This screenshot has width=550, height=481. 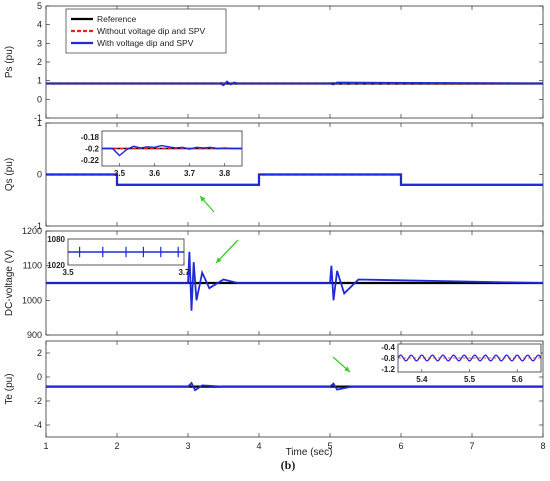 What do you see at coordinates (116, 19) in the screenshot?
I see `legend-entry: Reference` at bounding box center [116, 19].